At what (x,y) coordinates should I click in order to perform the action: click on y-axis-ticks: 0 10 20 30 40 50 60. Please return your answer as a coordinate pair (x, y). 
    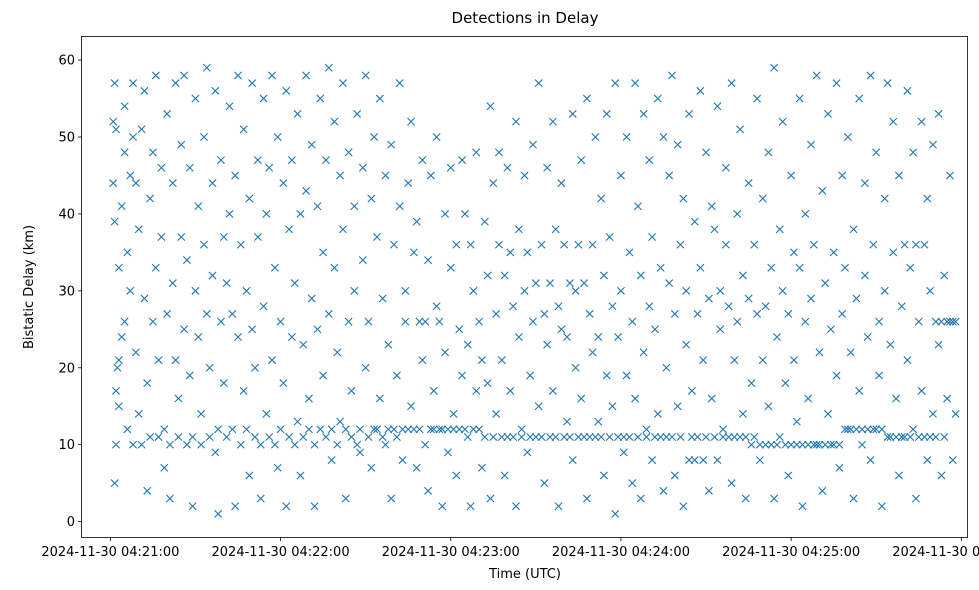
    Looking at the image, I should click on (70, 292).